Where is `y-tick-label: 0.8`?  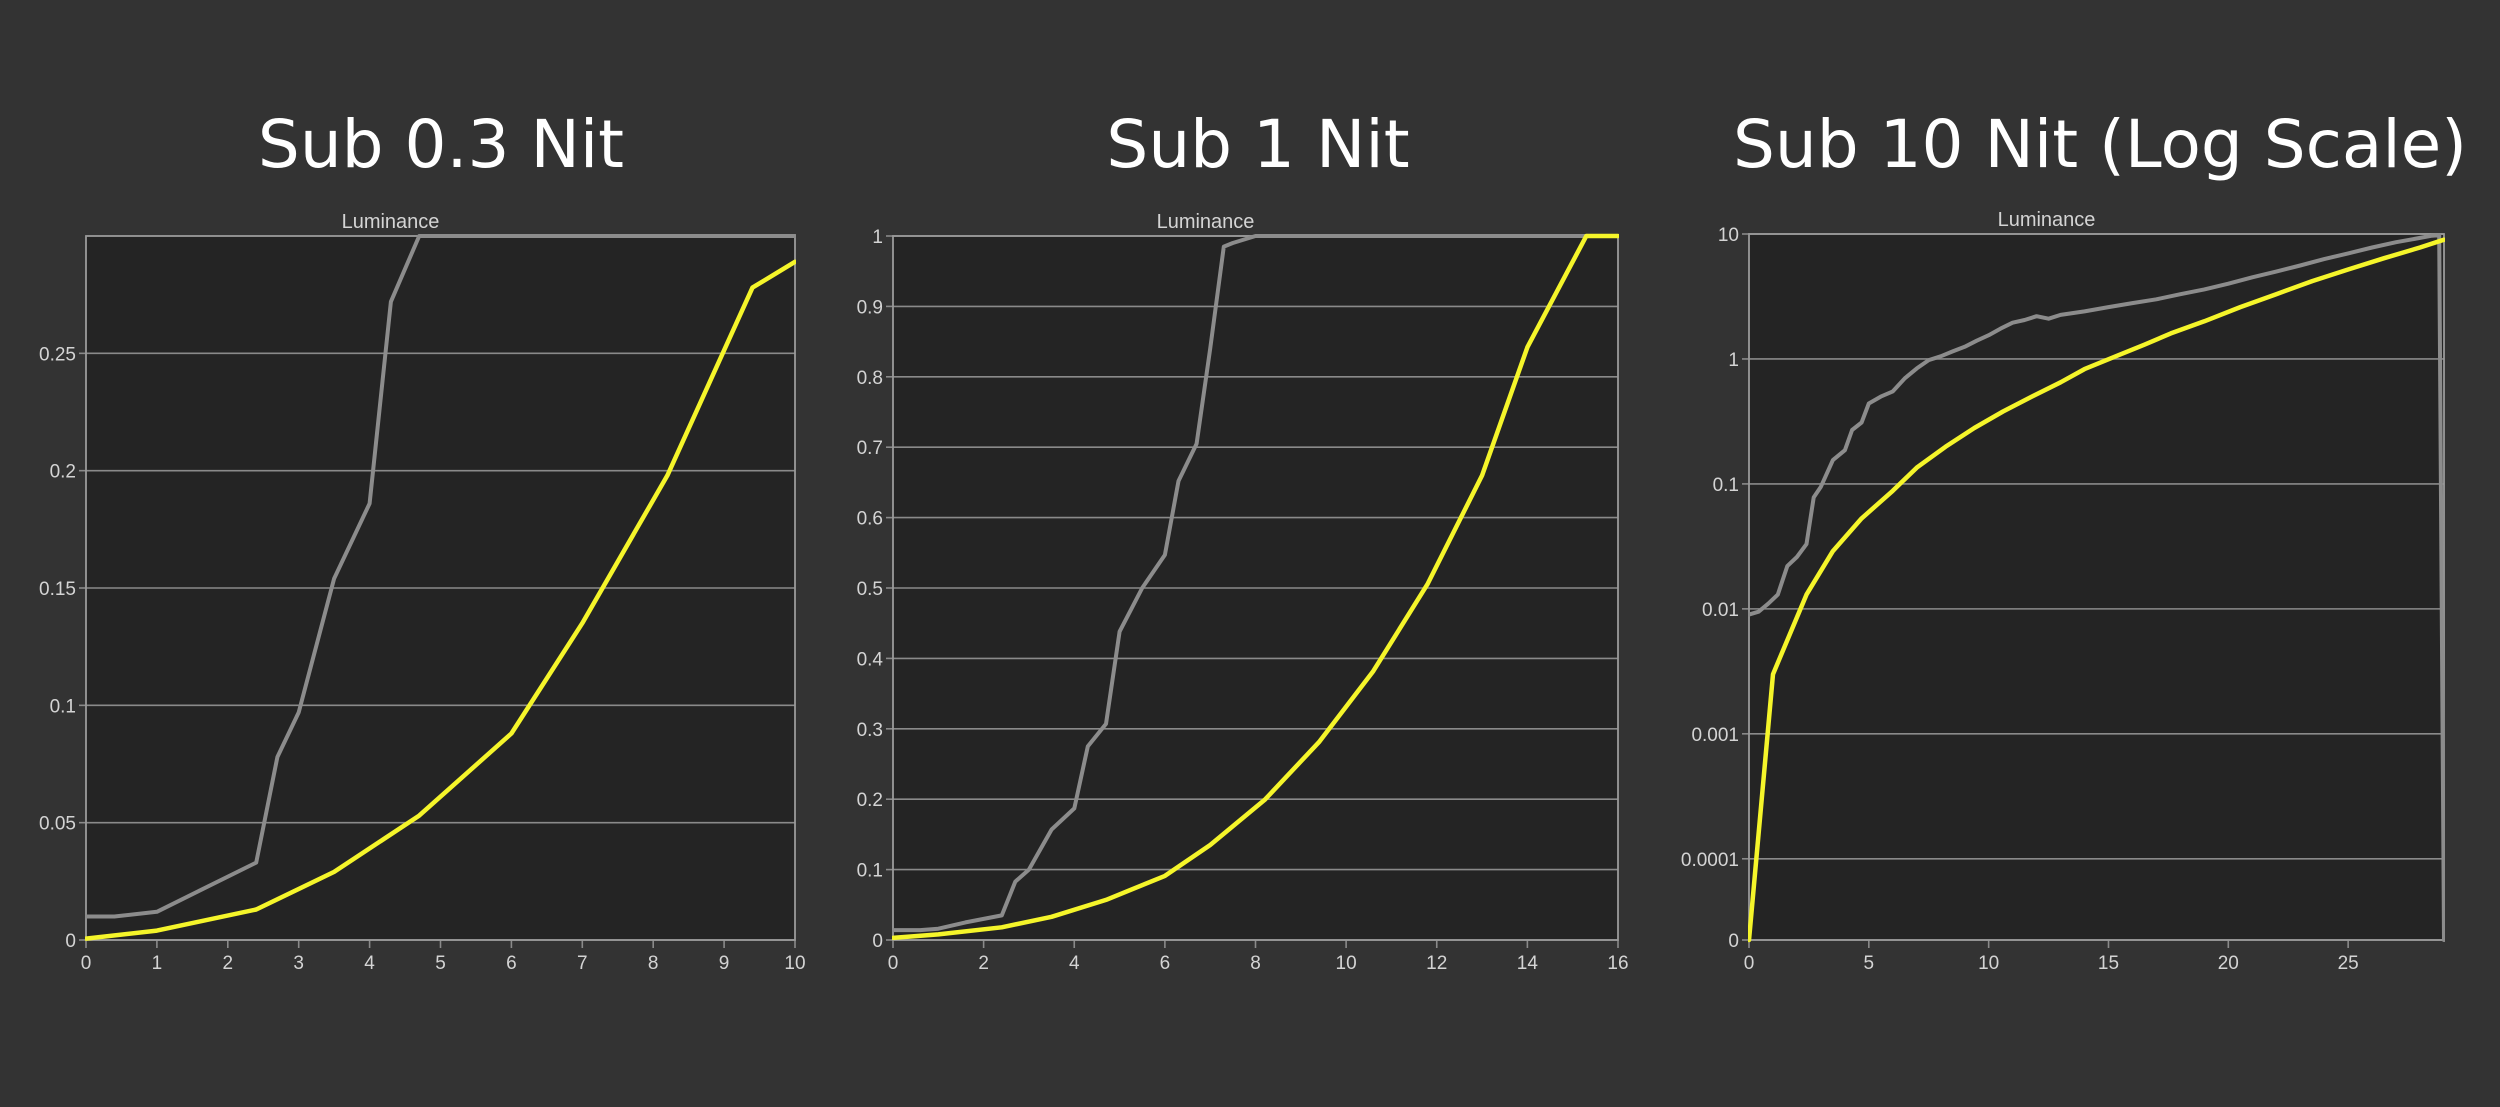 y-tick-label: 0.8 is located at coordinates (870, 378).